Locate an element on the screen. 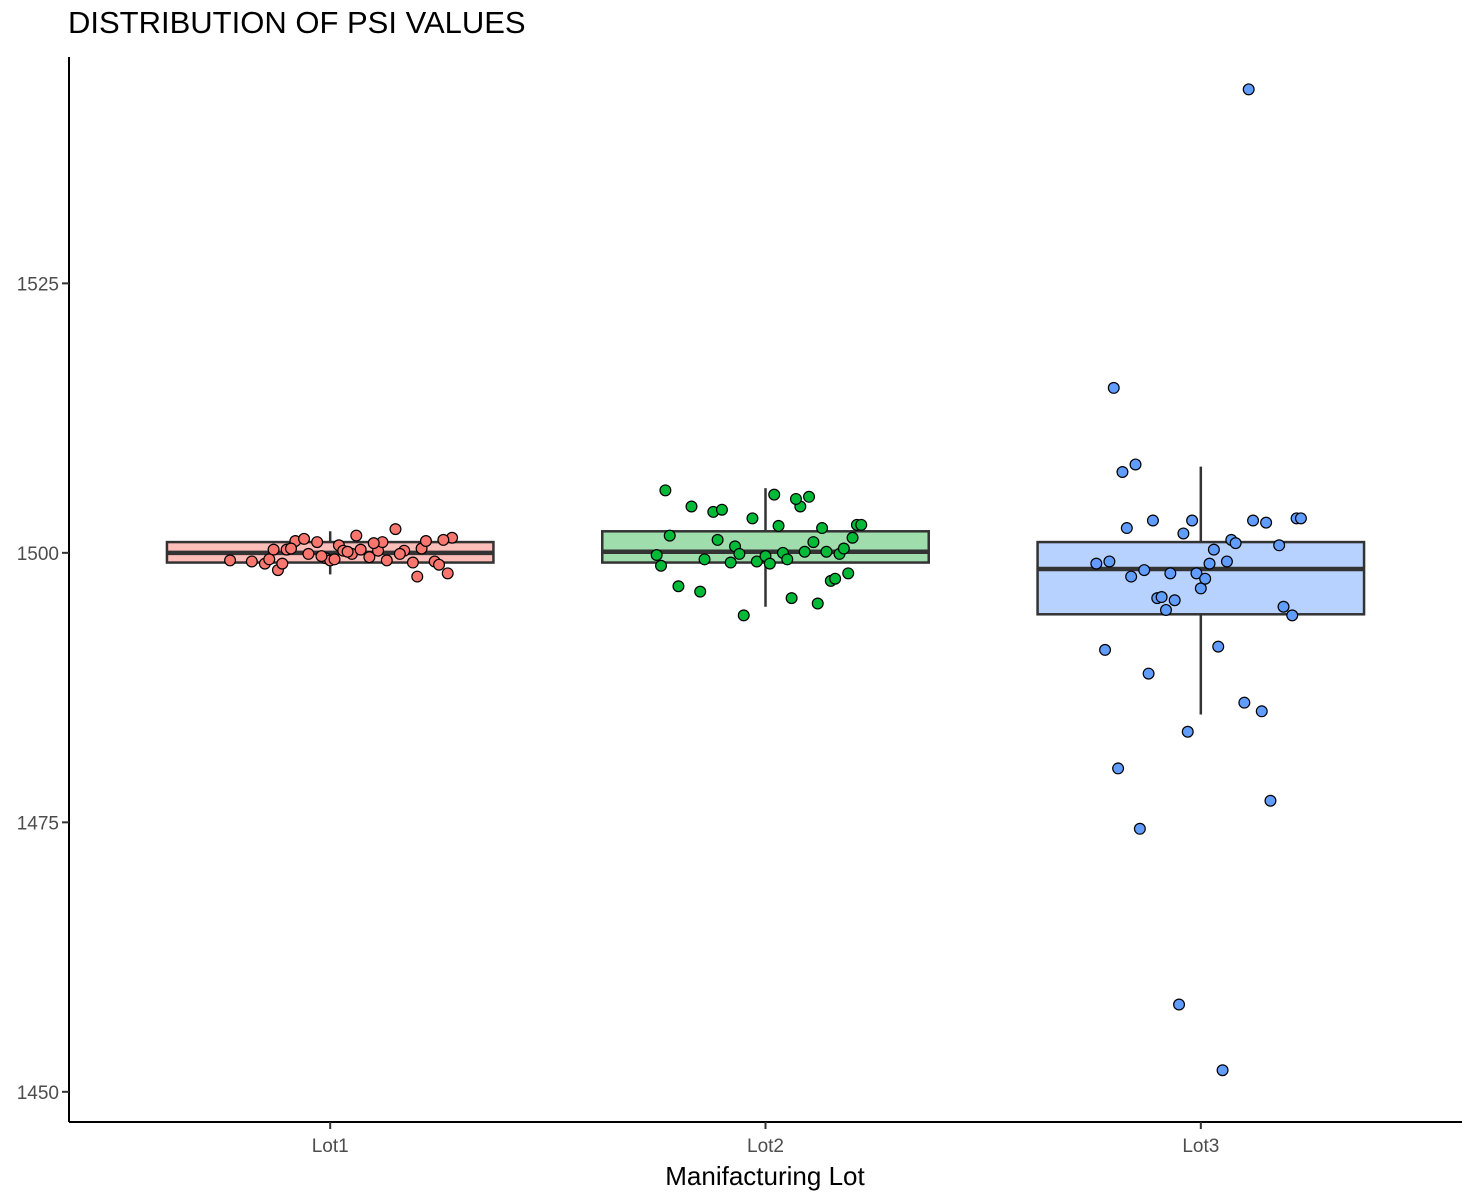  y-axis-ticks: 1450 1475 1500 1525 is located at coordinates (43, 689).